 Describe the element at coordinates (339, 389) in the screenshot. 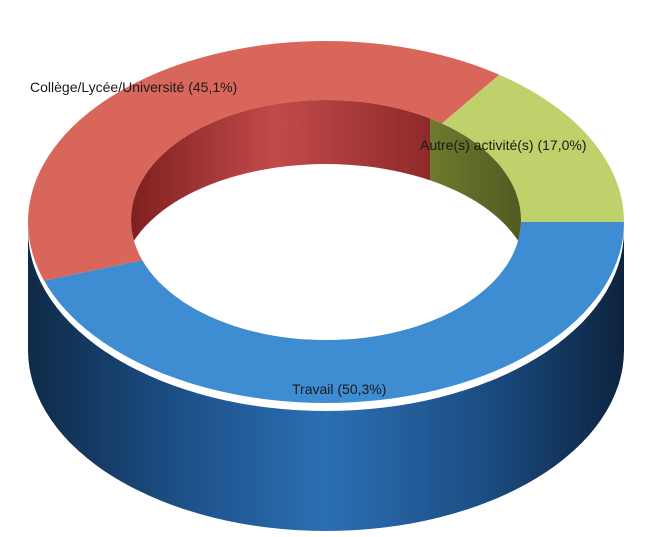

I see `label-travail: Travail (50,3%)` at that location.